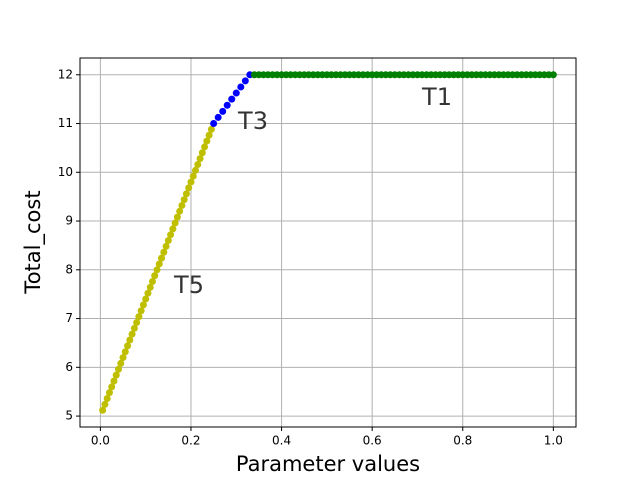 Image resolution: width=640 pixels, height=480 pixels. I want to click on y-tick-label: 10, so click(65, 172).